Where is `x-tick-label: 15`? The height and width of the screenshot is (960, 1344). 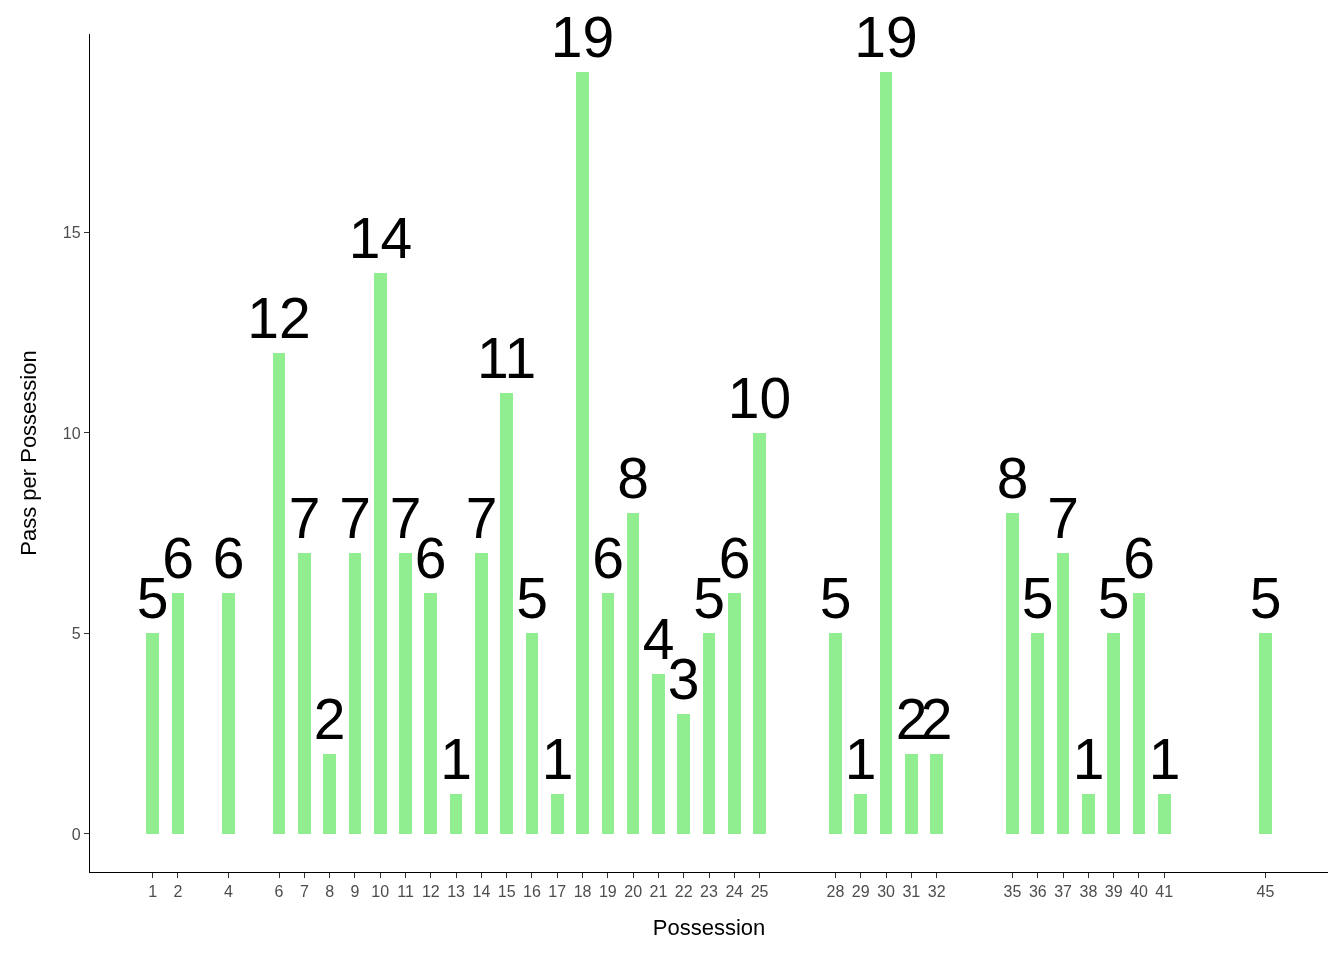 x-tick-label: 15 is located at coordinates (506, 892).